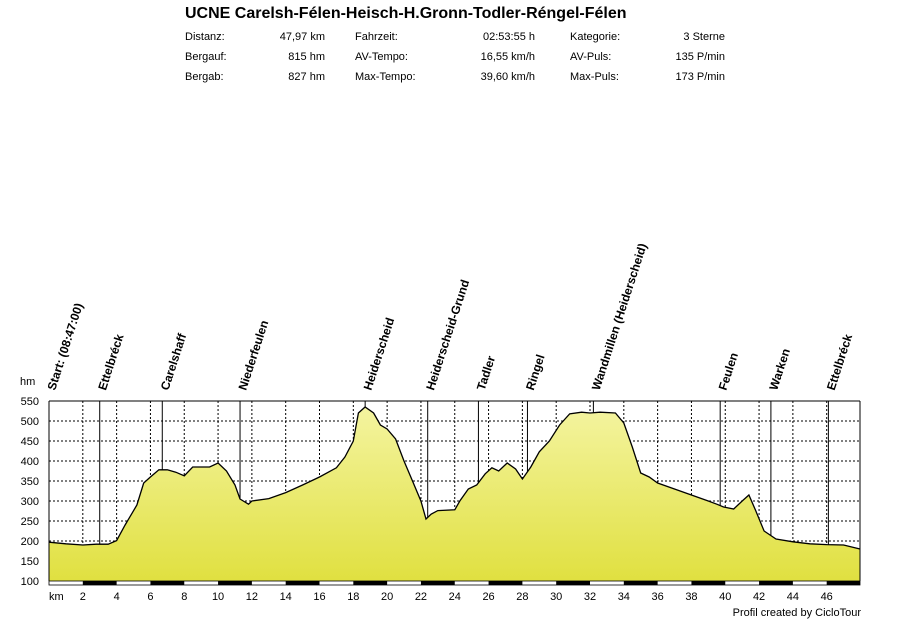 This screenshot has width=910, height=621. What do you see at coordinates (522, 597) in the screenshot?
I see `x-tick-label: 28` at bounding box center [522, 597].